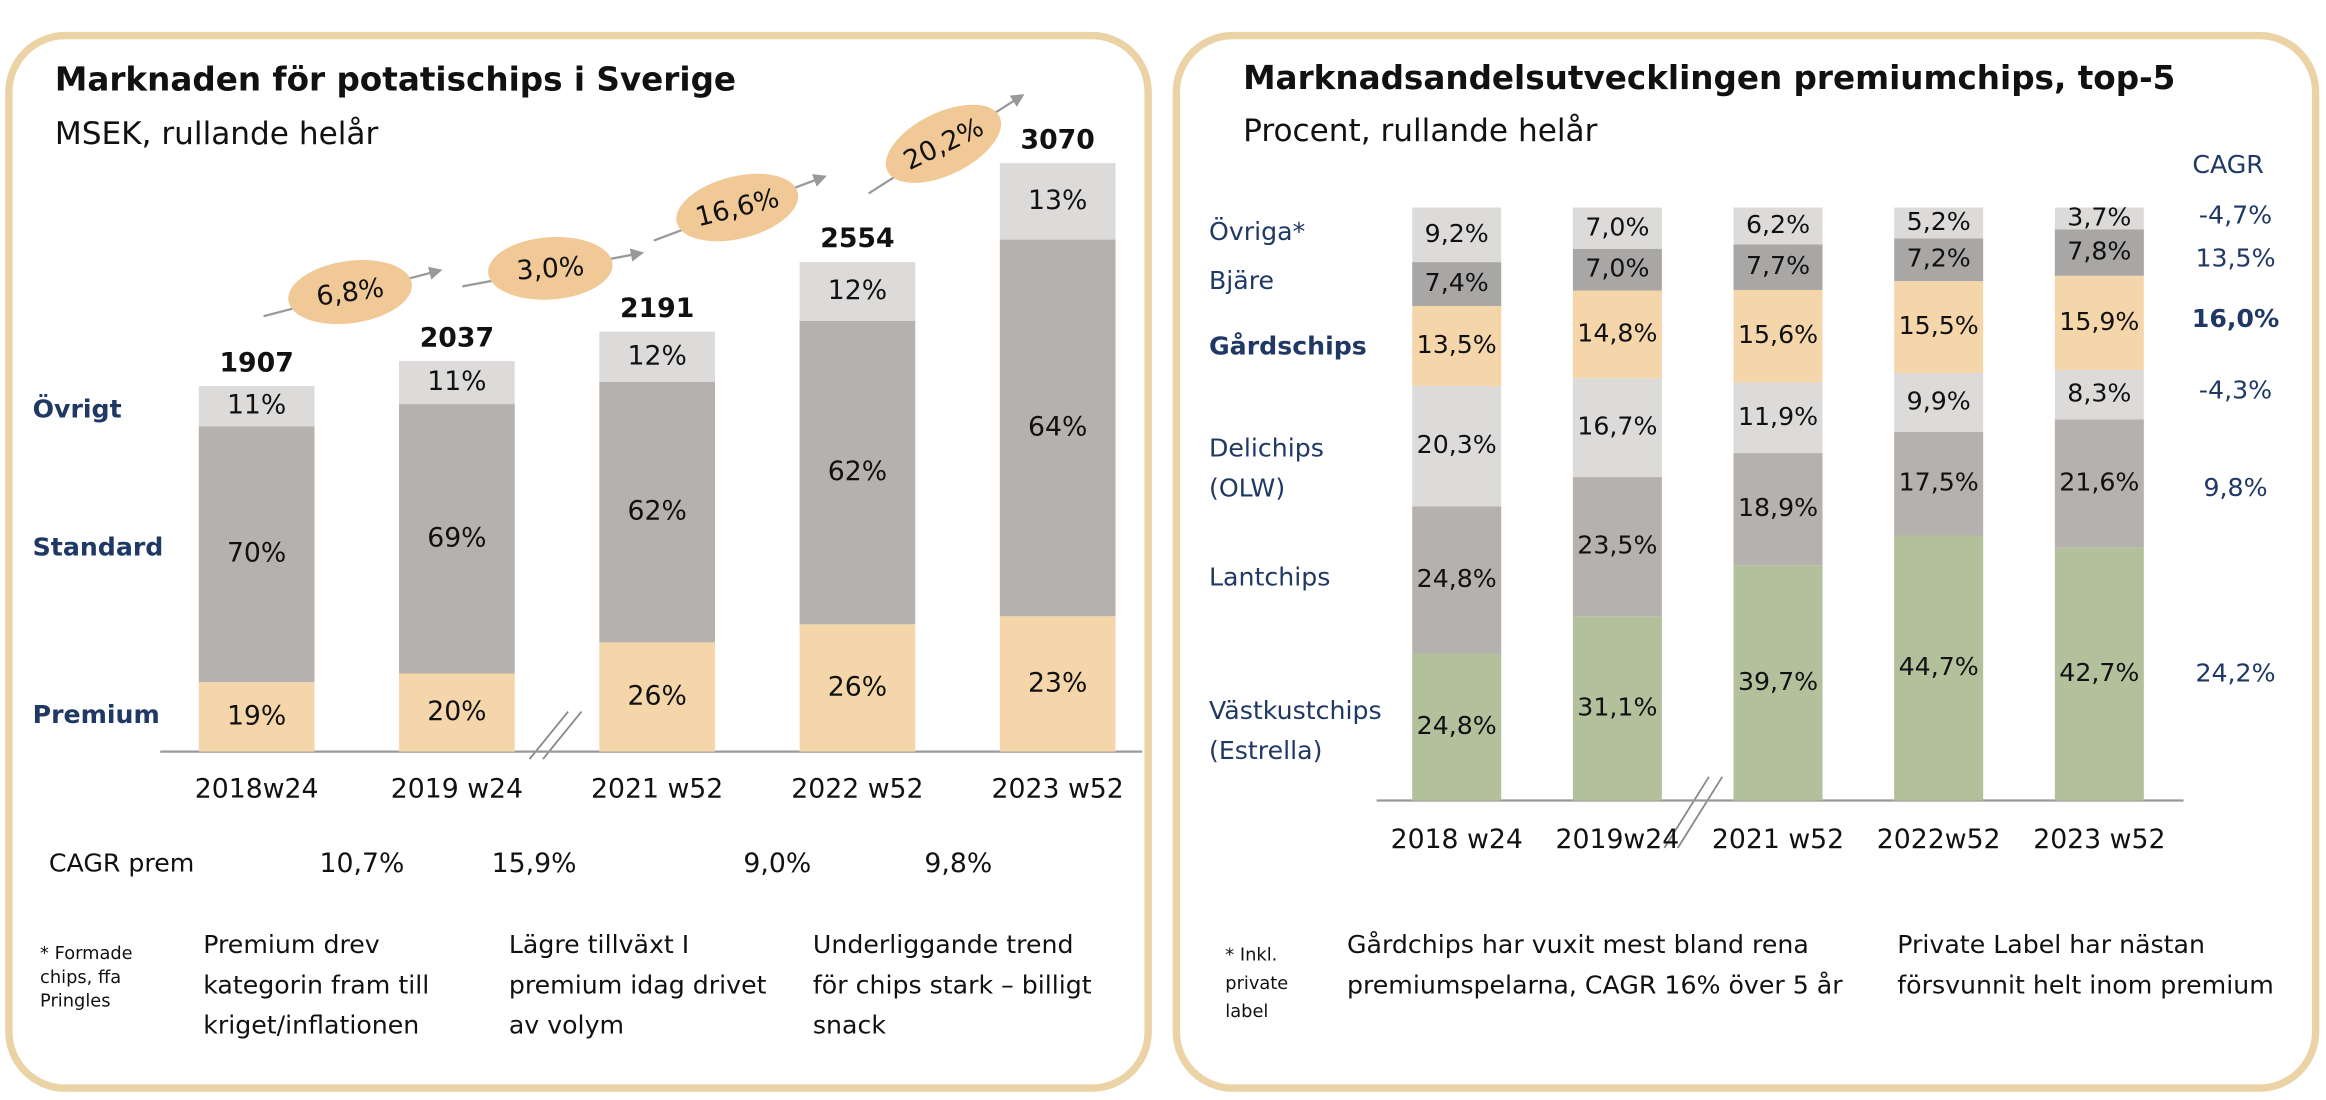 Image resolution: width=2326 pixels, height=1100 pixels. I want to click on cagr-value: 9,0%, so click(777, 863).